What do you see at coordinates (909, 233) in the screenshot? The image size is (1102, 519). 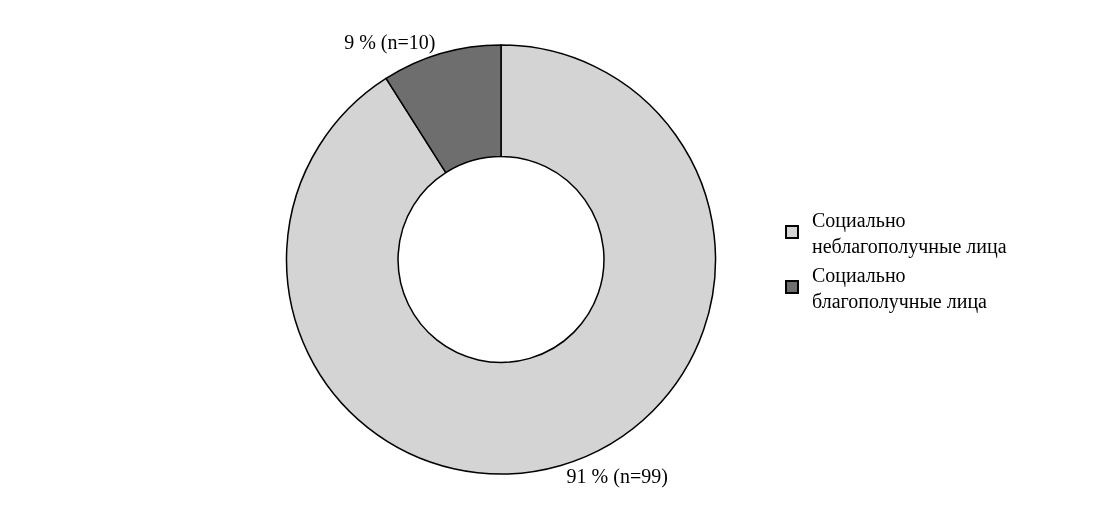 I see `legend-label: Социально неблагополучные лица` at bounding box center [909, 233].